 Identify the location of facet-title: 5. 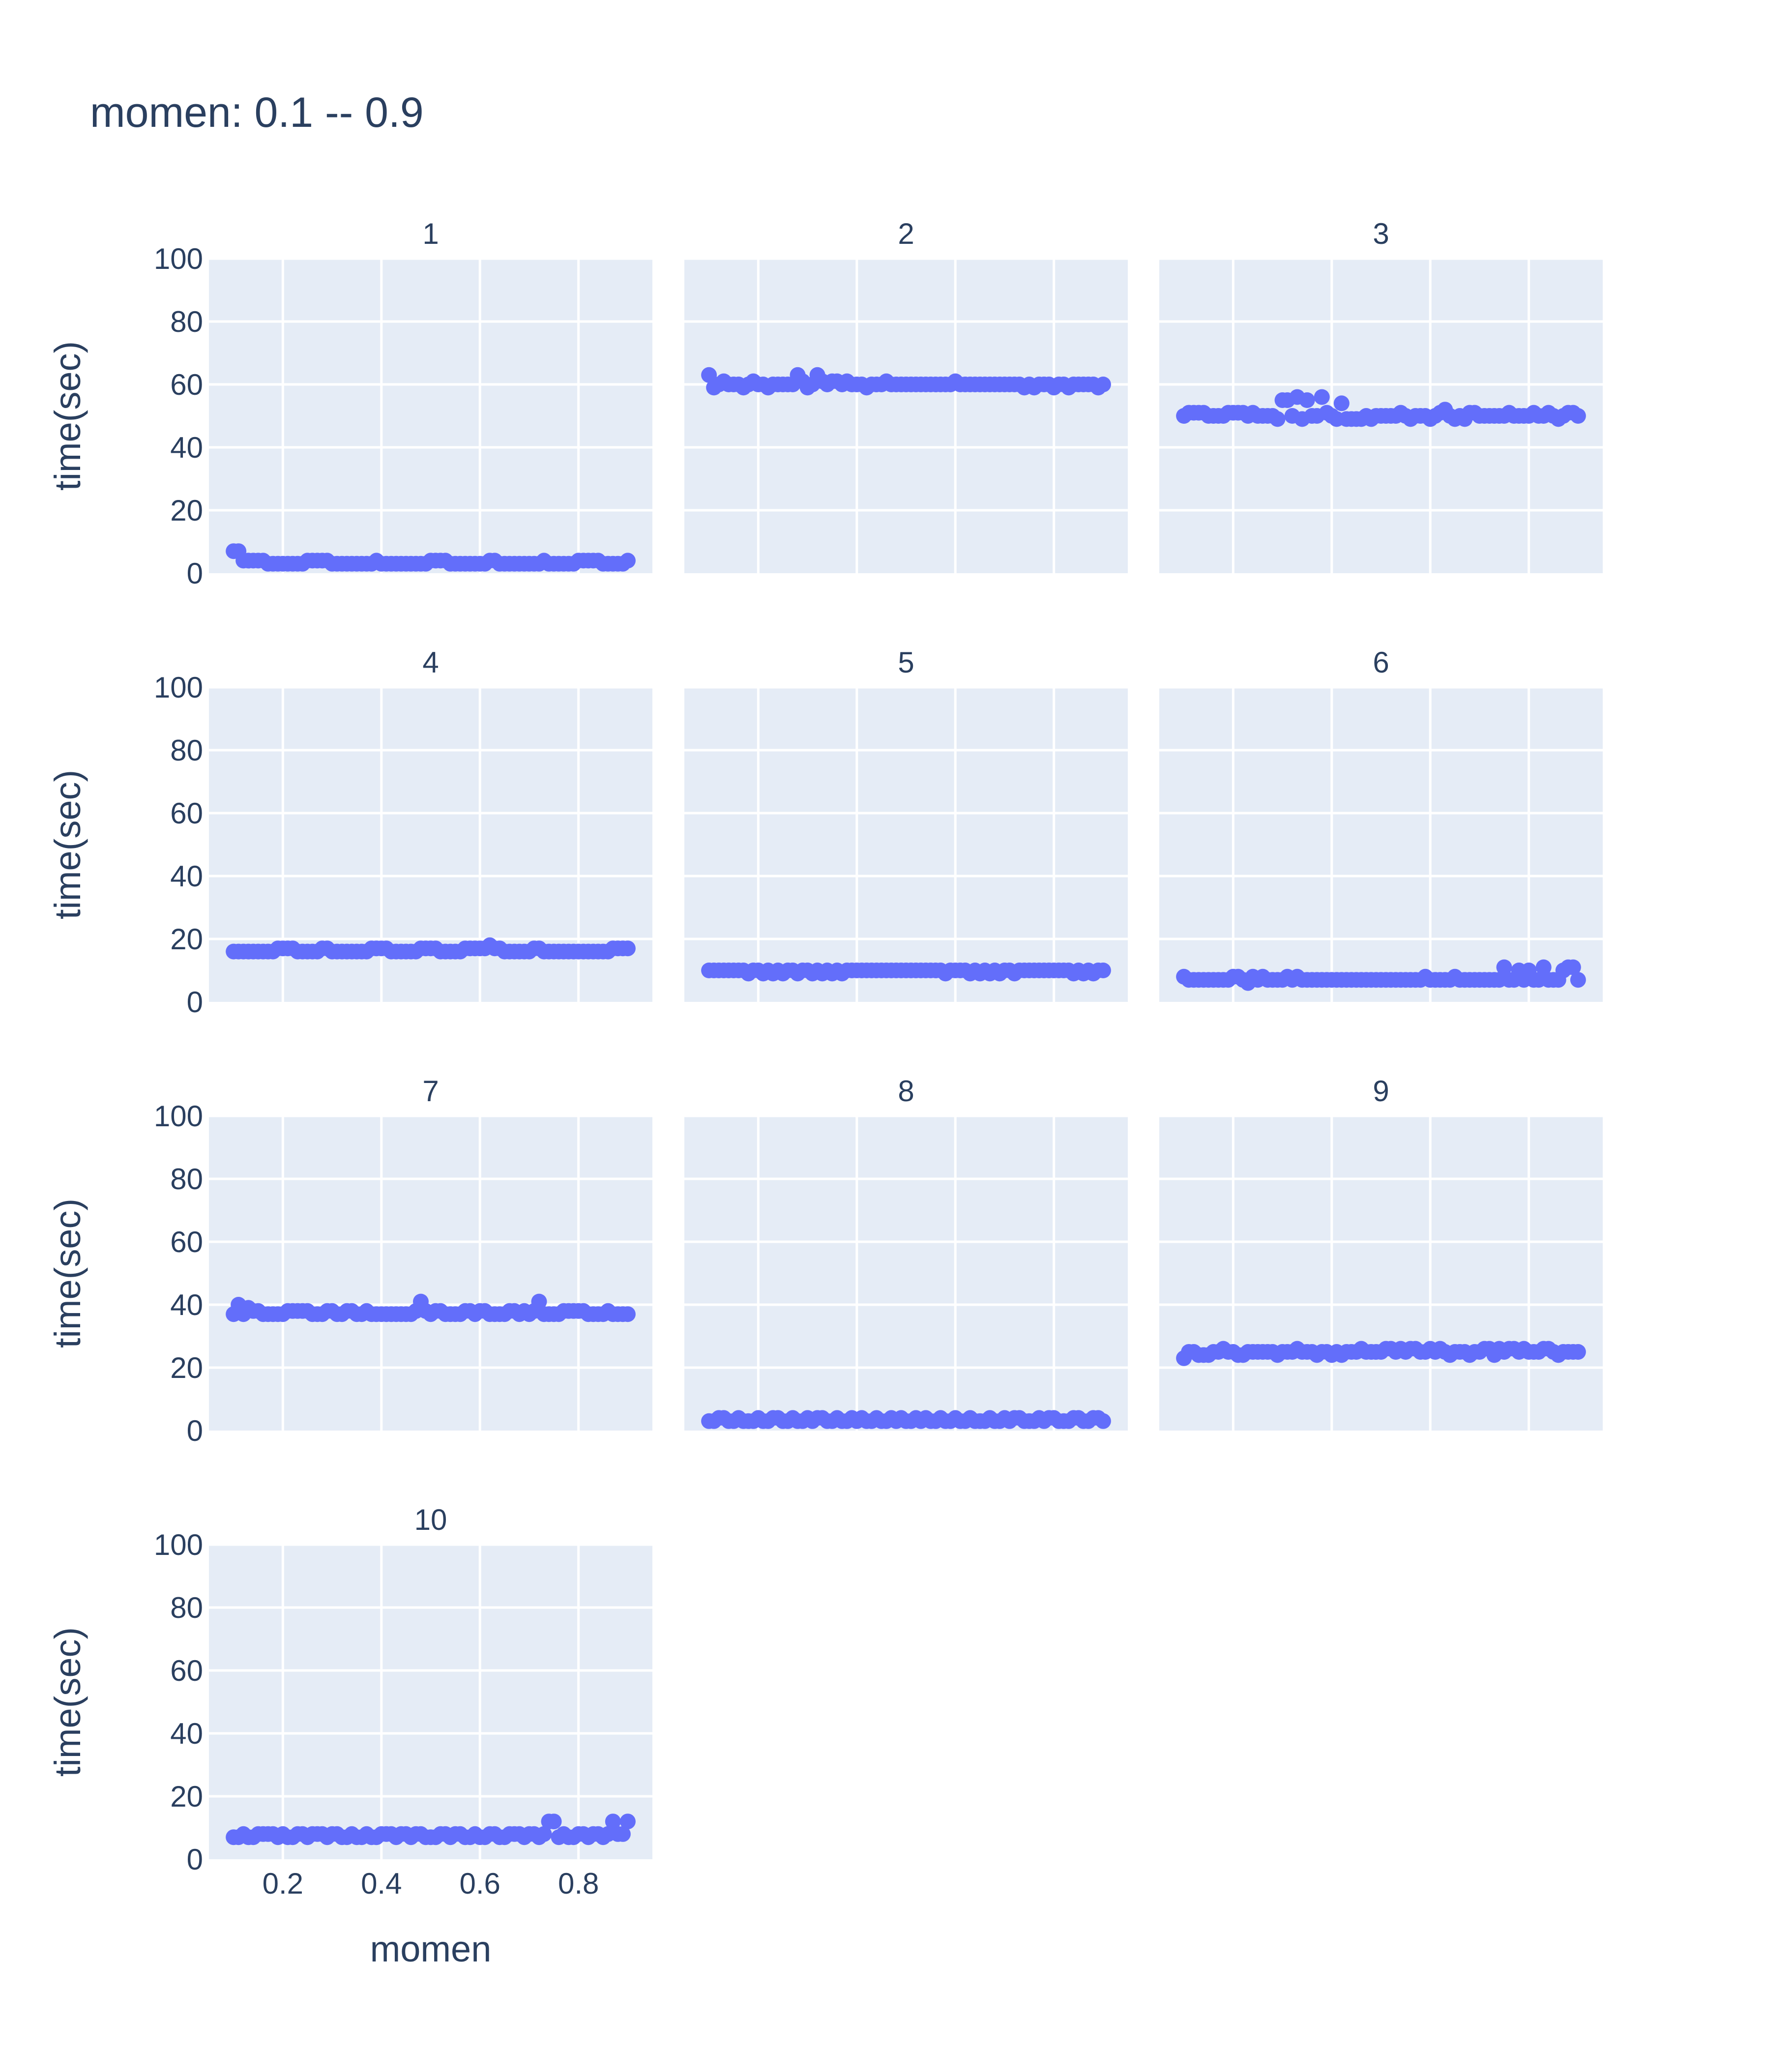
(906, 662).